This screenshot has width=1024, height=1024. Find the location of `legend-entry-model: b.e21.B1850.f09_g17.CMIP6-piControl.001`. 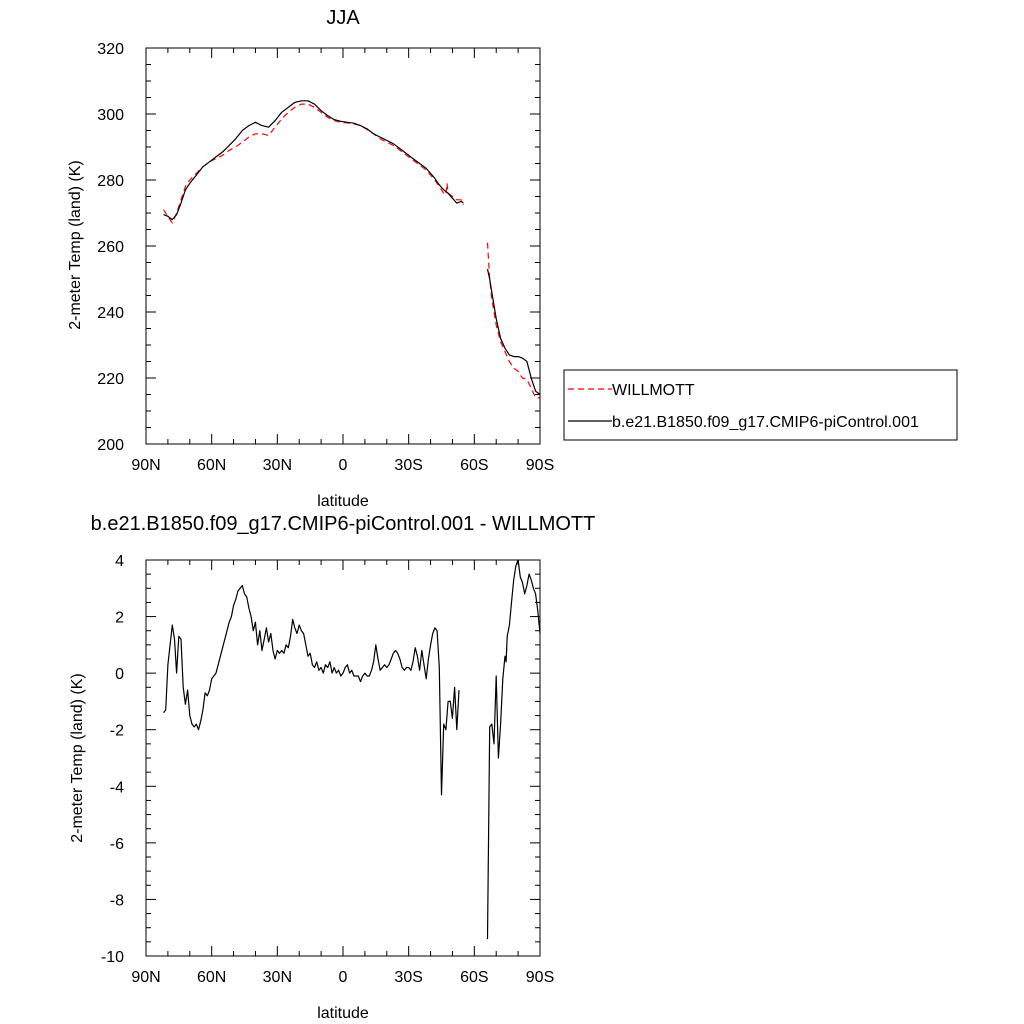

legend-entry-model: b.e21.B1850.f09_g17.CMIP6-piControl.001 is located at coordinates (765, 422).